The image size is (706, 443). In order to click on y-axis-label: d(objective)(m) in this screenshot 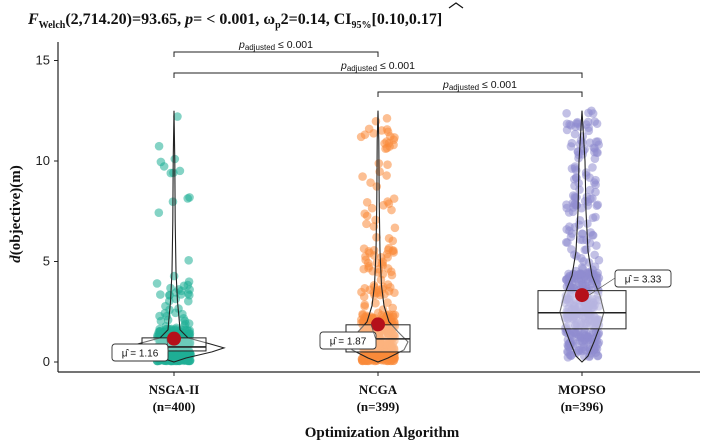, I will do `click(16, 213)`.